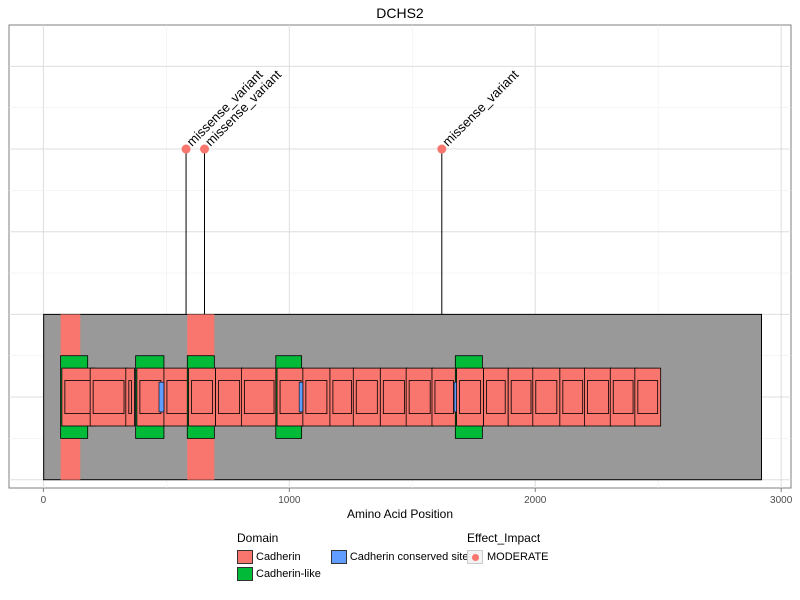 The image size is (800, 600). I want to click on legend-item-moderate: MODERATE, so click(508, 557).